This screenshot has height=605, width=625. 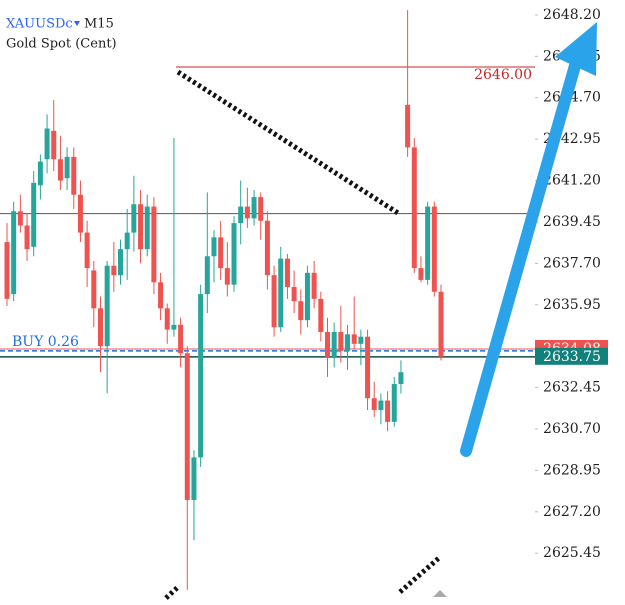 I want to click on y-tick-label: 2639.45, so click(x=572, y=222).